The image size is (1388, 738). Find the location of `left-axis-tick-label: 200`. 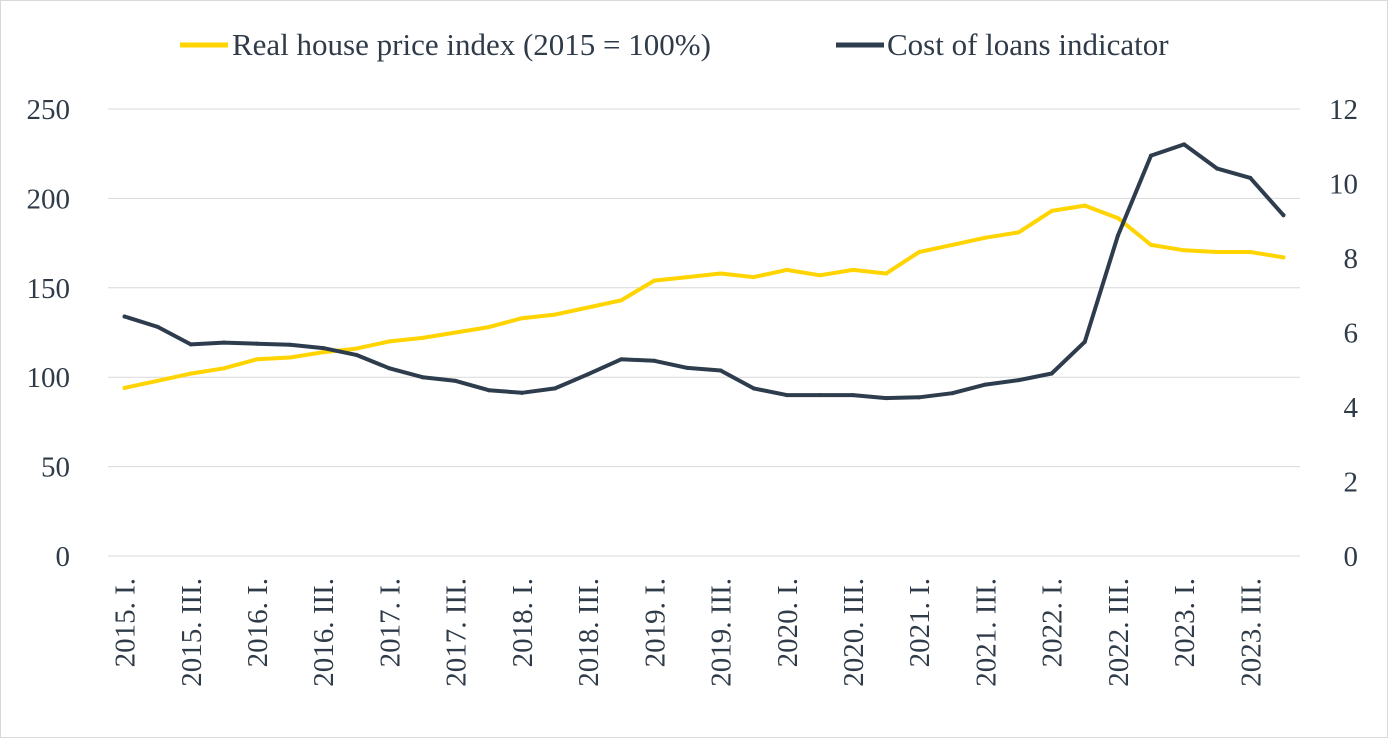

left-axis-tick-label: 200 is located at coordinates (49, 199).